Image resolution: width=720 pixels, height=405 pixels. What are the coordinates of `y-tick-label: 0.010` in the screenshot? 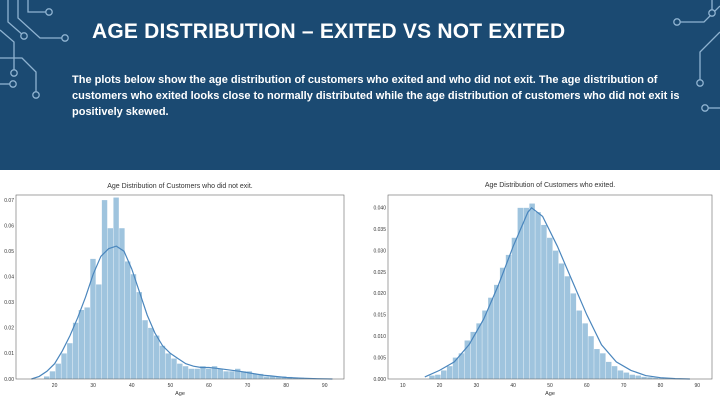 It's located at (379, 337).